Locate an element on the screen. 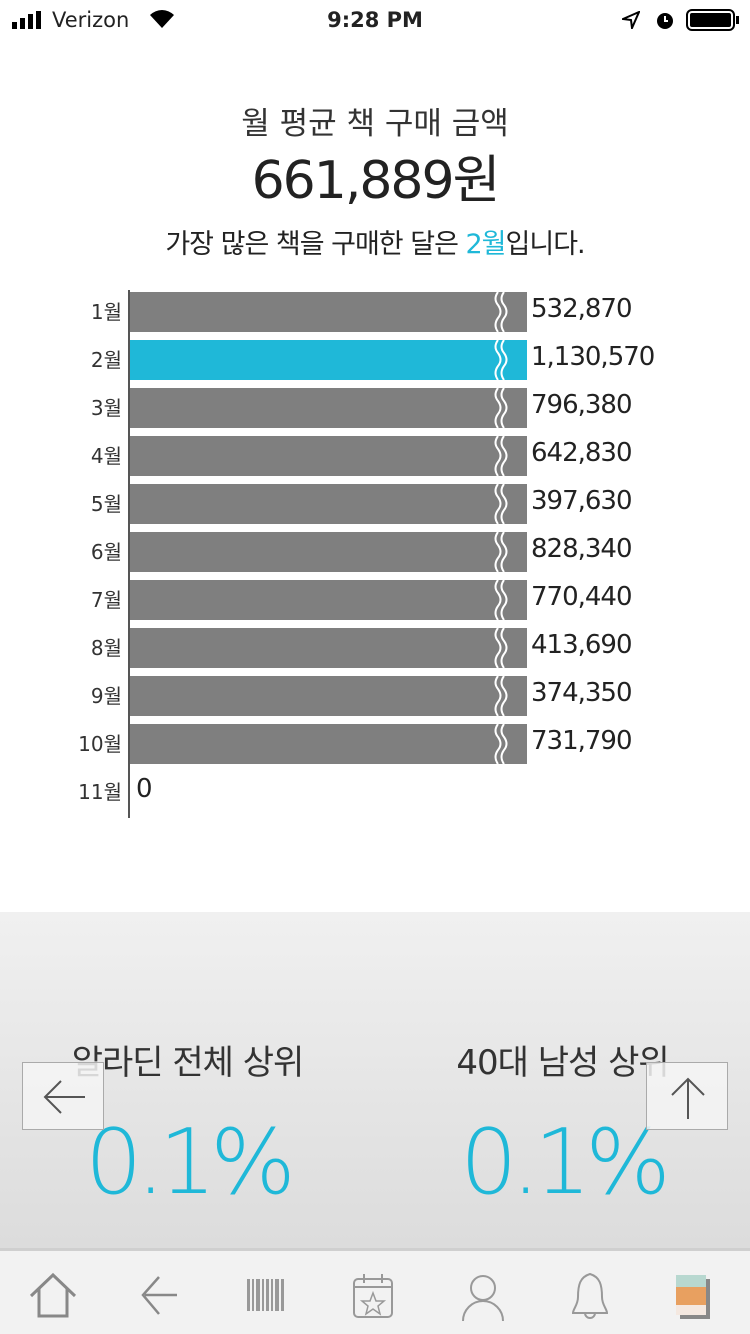 This screenshot has height=1334, width=750. book-cover-icon is located at coordinates (697, 1296).